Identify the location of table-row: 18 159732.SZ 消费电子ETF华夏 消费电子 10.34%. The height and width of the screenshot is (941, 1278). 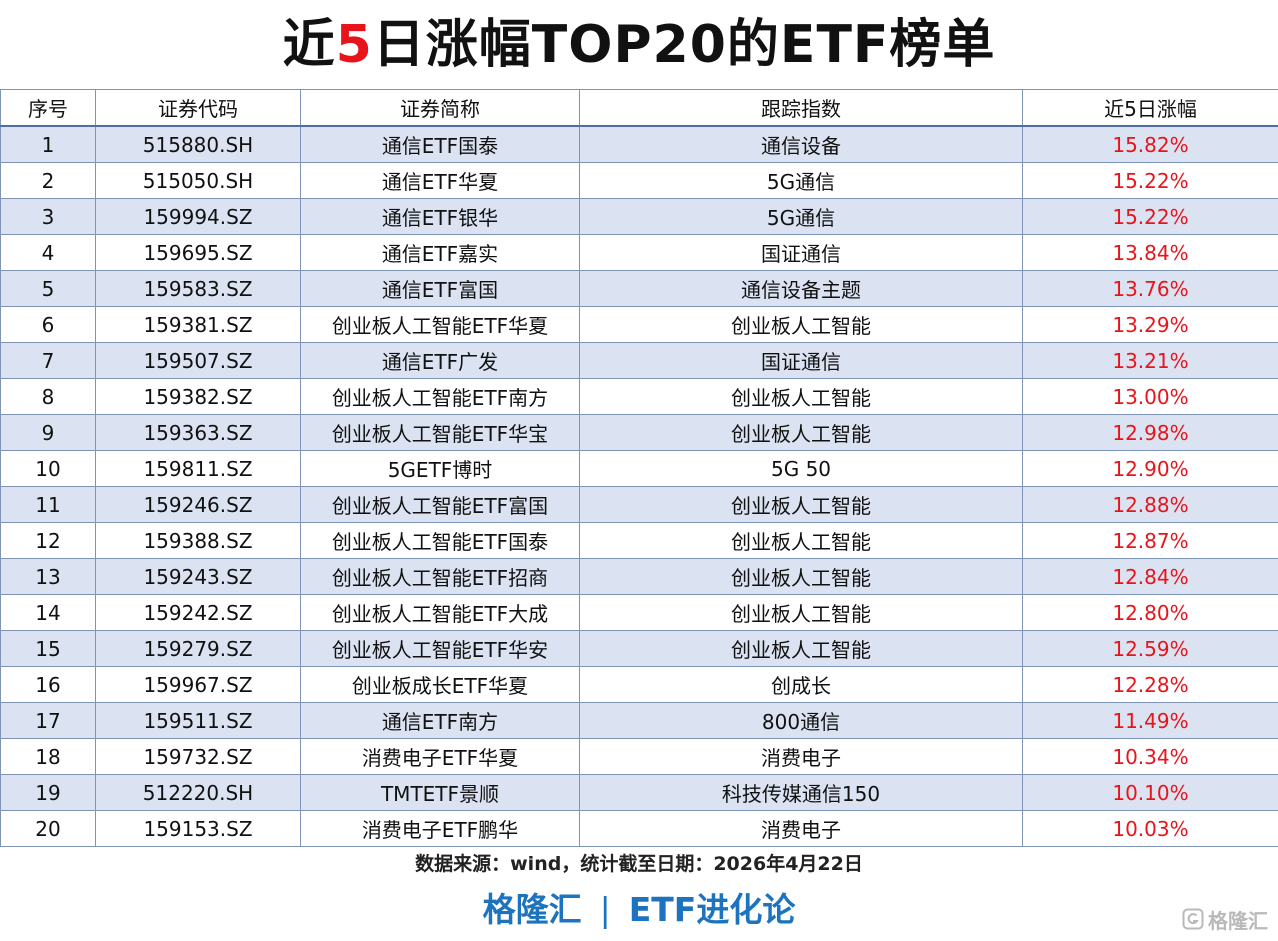
(639, 756).